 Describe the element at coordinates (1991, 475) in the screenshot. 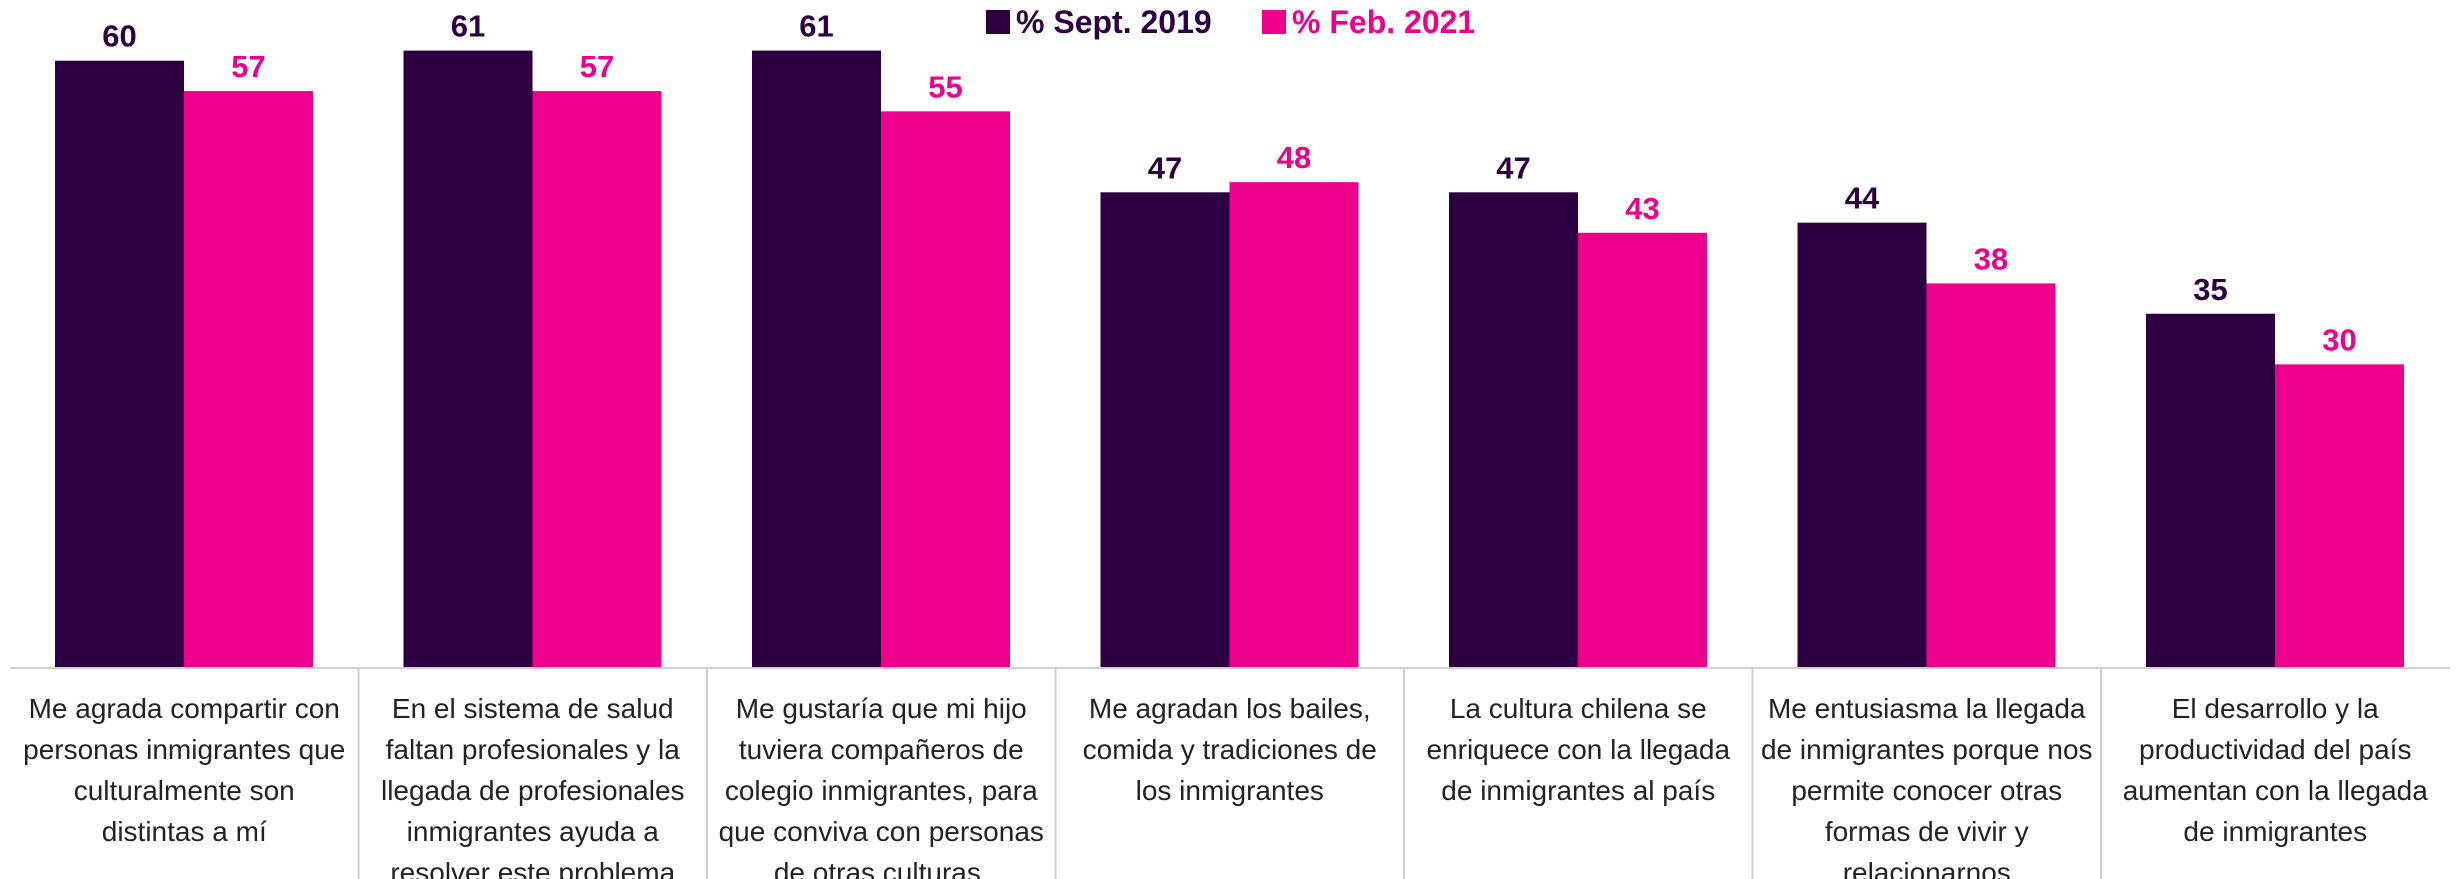

I see `bar-s1-c5` at that location.